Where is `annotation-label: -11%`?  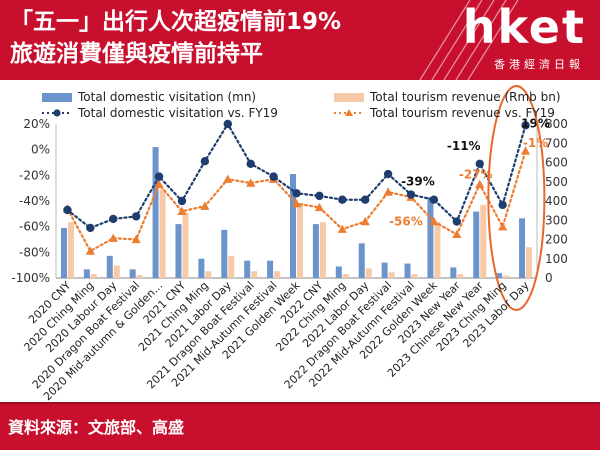
annotation-label: -11% is located at coordinates (464, 146).